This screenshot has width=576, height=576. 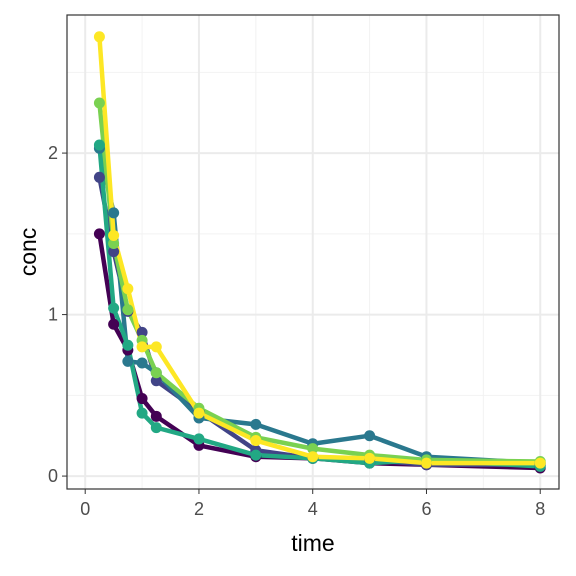 I want to click on y-tick-label: 0, so click(x=53, y=476).